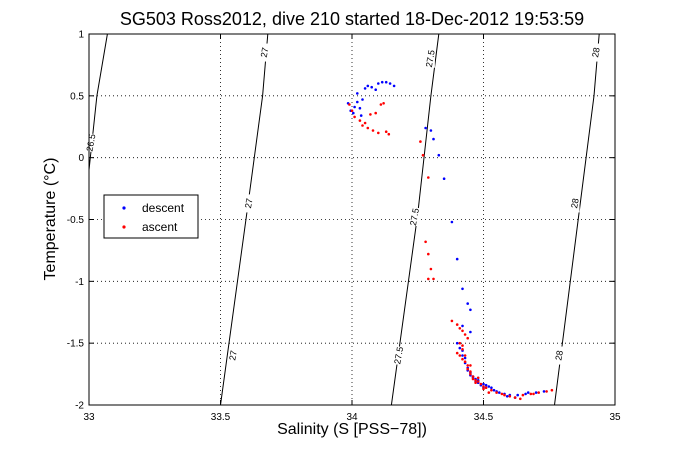 Image resolution: width=681 pixels, height=454 pixels. I want to click on legend-marker-descent, so click(124, 208).